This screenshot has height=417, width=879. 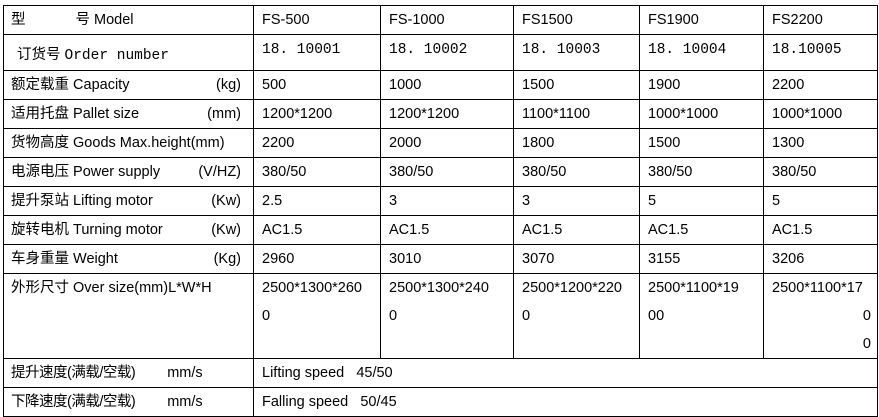 What do you see at coordinates (664, 85) in the screenshot?
I see `cell-value: 1900` at bounding box center [664, 85].